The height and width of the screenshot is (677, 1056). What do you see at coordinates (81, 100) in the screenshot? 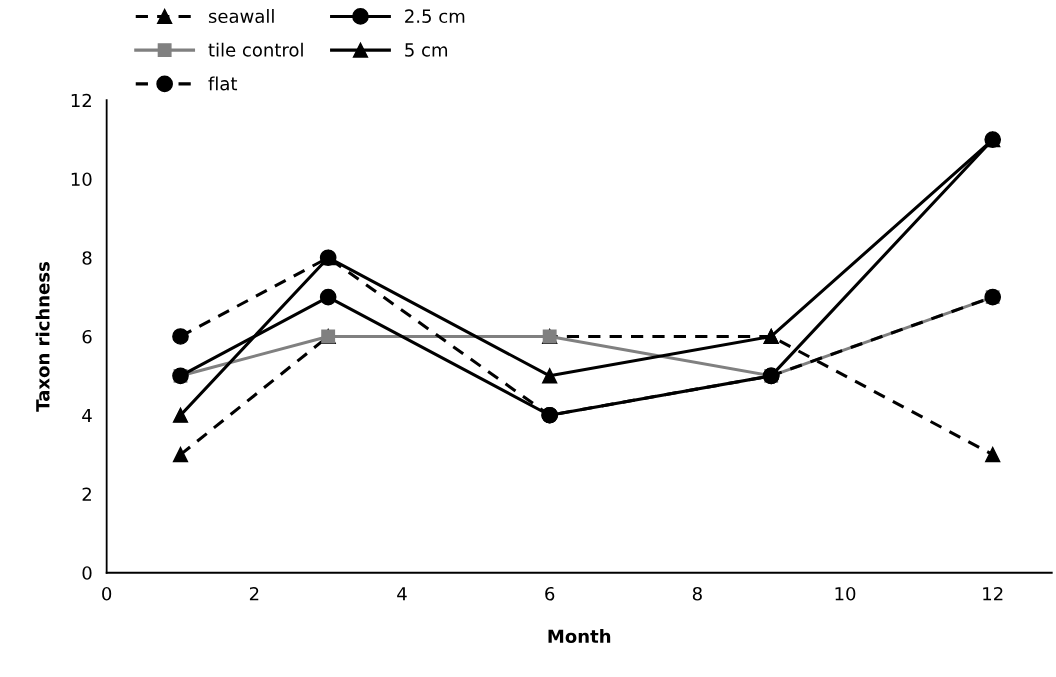
I see `y-tick-label: 12` at bounding box center [81, 100].